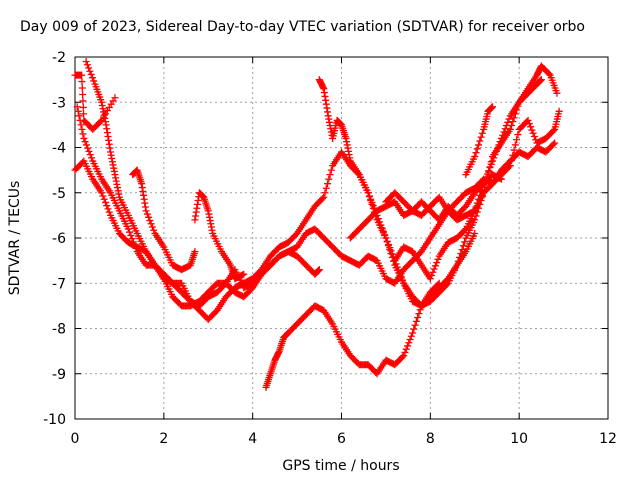 The height and width of the screenshot is (480, 640). I want to click on x-tick-label: 8, so click(430, 439).